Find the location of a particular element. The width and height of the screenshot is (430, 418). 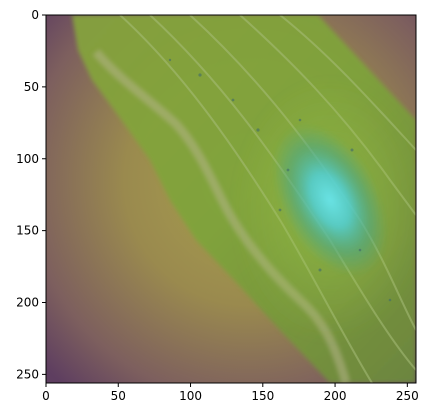

x-axis: 0 50 100 150 200 250 is located at coordinates (230, 393).